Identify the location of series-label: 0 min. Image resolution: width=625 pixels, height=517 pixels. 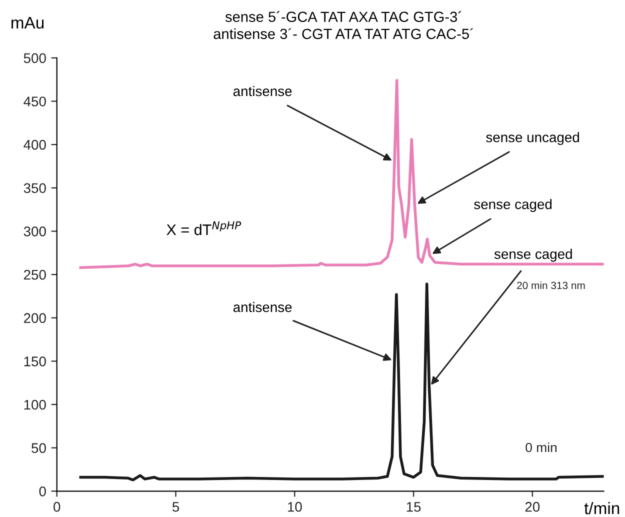
(541, 447).